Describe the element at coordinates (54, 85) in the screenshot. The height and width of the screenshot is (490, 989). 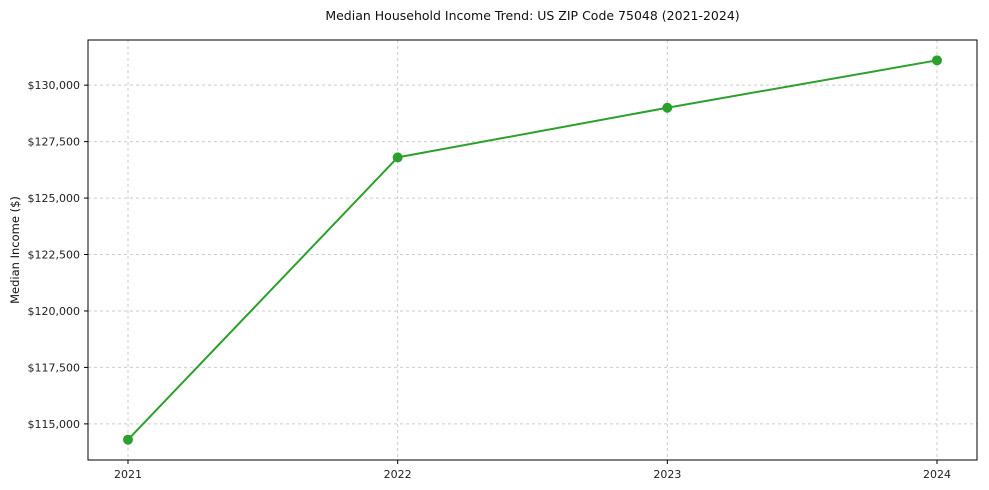
I see `y-tick-label: $130,000` at that location.